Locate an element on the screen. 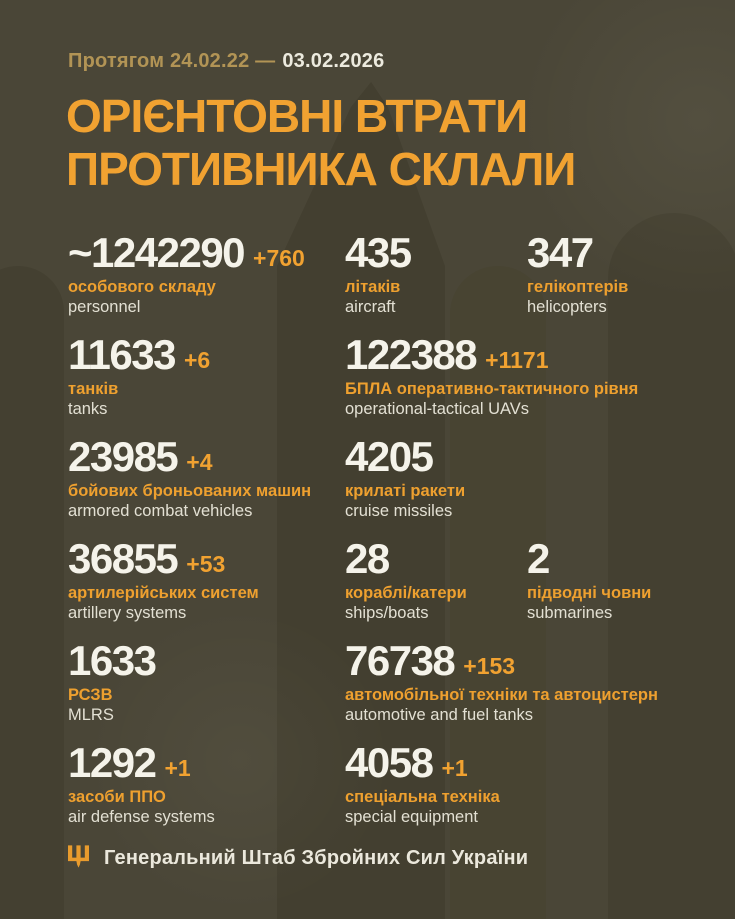 This screenshot has width=735, height=919. stat-label-uk: гелікоптерів is located at coordinates (578, 287).